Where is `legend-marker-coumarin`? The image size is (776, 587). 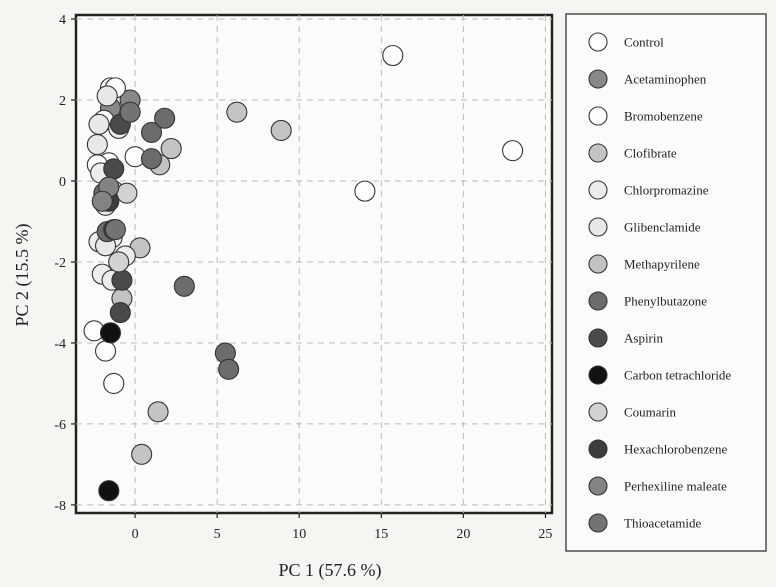 legend-marker-coumarin is located at coordinates (598, 412).